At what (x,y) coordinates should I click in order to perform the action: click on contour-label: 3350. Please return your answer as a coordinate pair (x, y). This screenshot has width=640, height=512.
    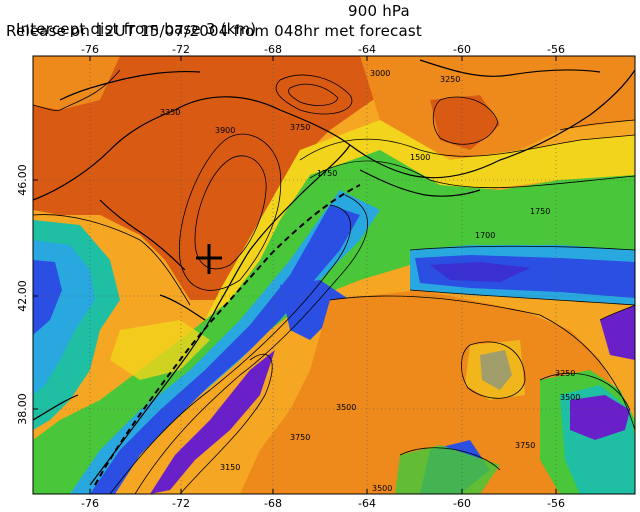
    Looking at the image, I should click on (170, 112).